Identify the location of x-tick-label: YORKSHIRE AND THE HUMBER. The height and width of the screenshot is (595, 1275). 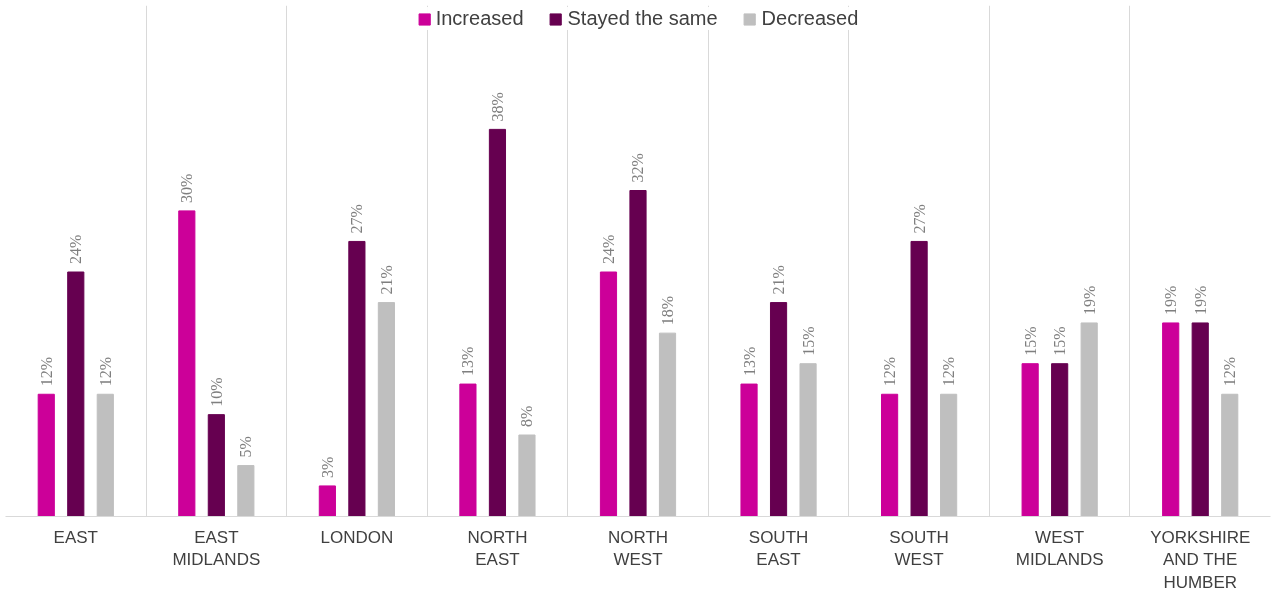
(1200, 560).